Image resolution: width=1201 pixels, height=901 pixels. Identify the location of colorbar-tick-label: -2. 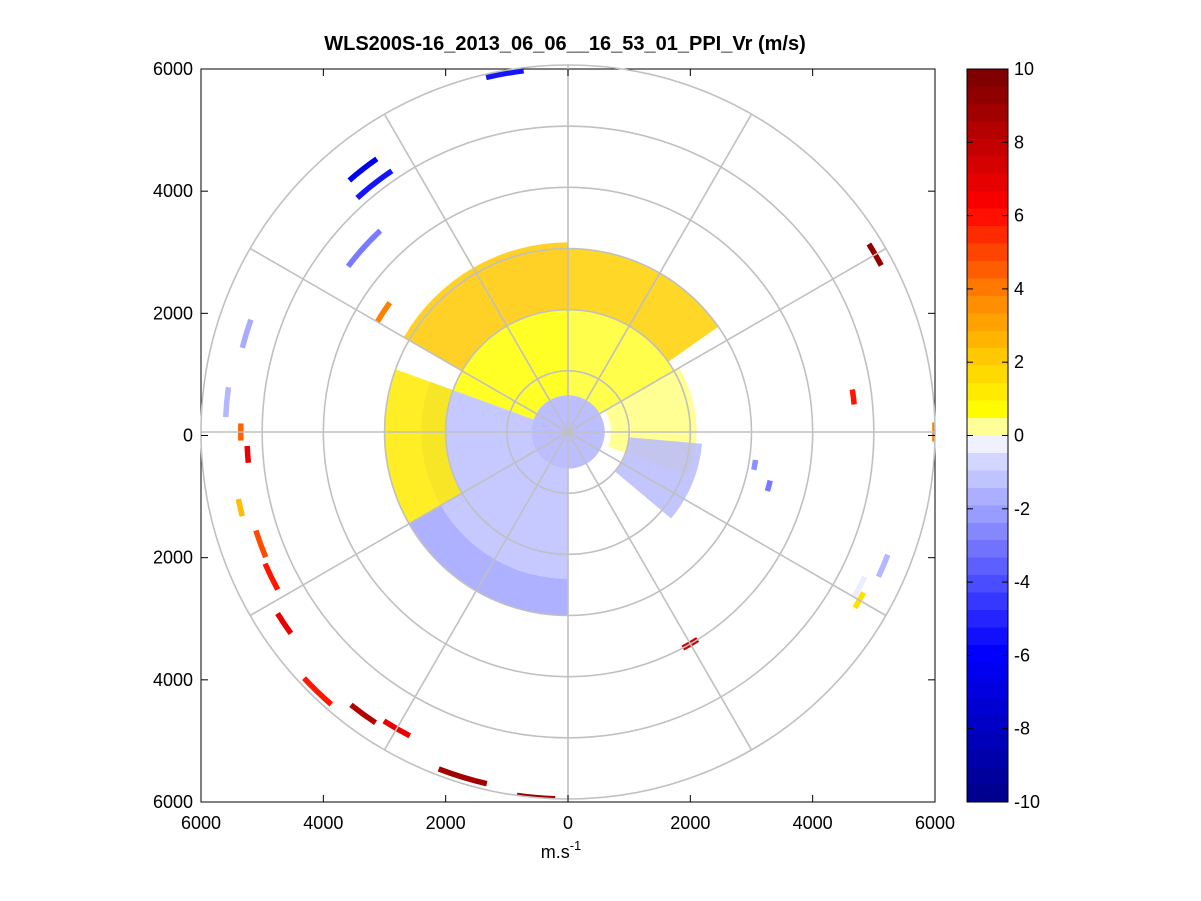
(1022, 509).